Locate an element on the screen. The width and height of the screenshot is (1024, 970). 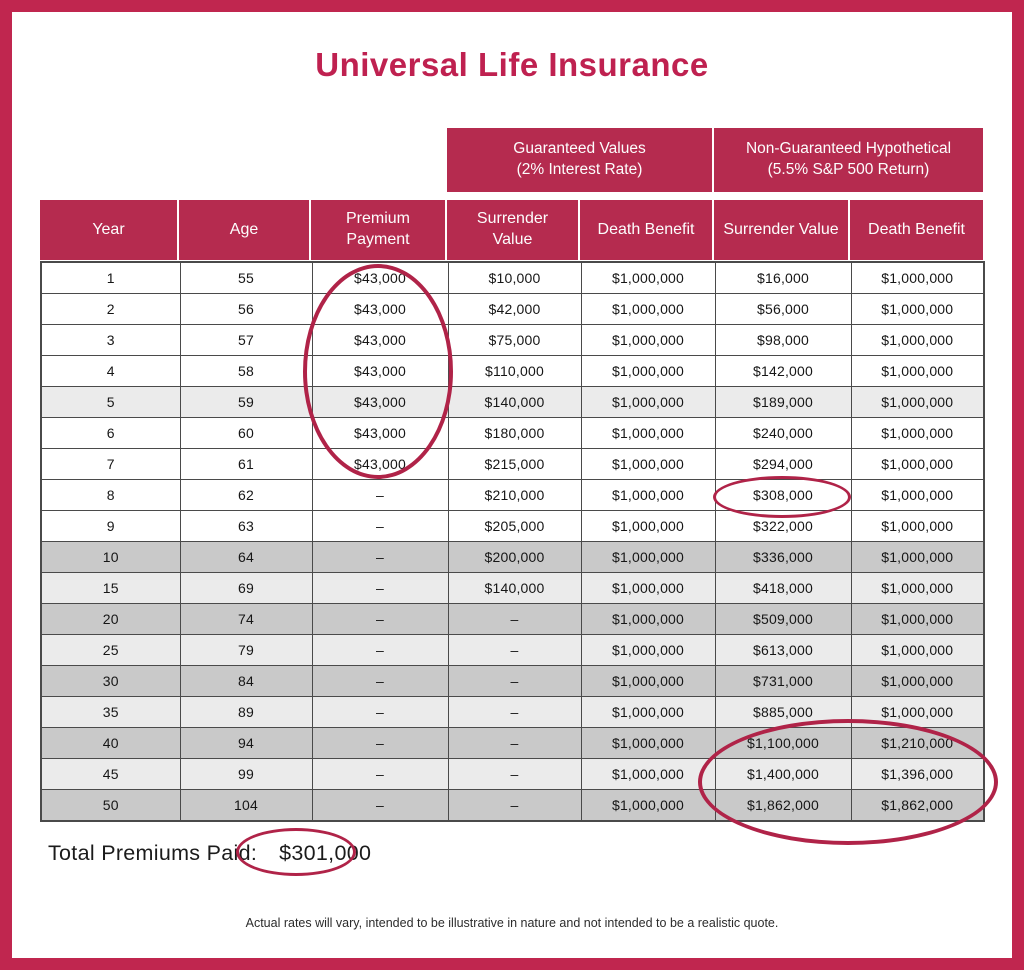
table-cell: 10 is located at coordinates (110, 557).